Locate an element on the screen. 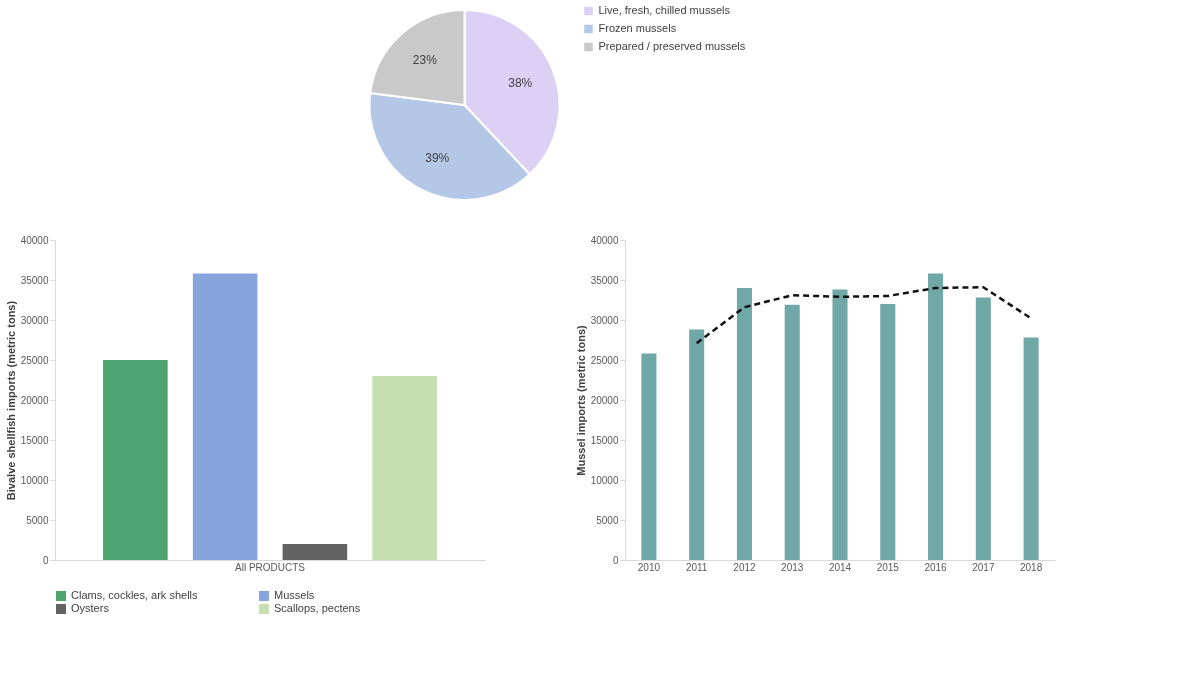 The height and width of the screenshot is (677, 1204). x-tick-label: 2016 is located at coordinates (936, 567).